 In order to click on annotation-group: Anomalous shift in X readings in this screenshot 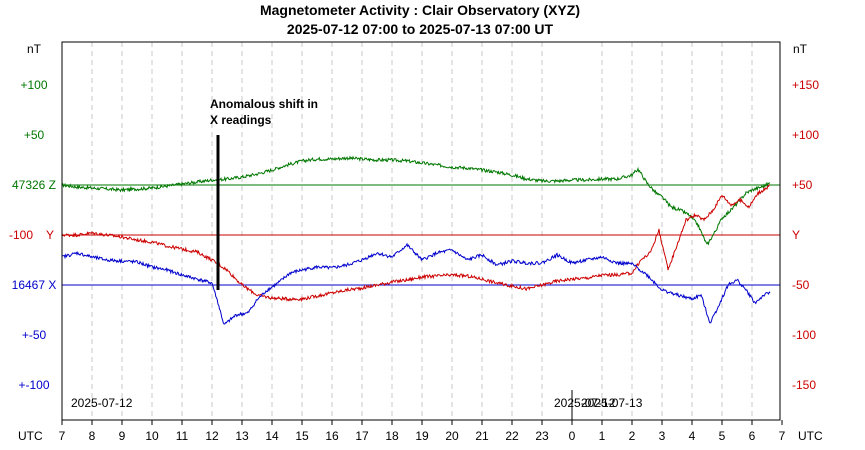, I will do `click(264, 193)`.